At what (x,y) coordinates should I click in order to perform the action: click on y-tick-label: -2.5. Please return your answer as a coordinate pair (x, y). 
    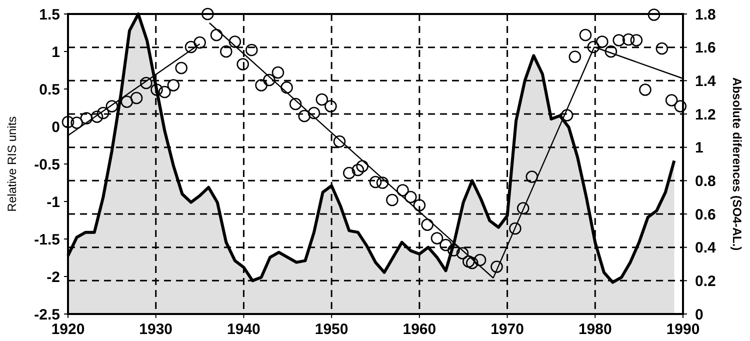
    Looking at the image, I should click on (47, 315).